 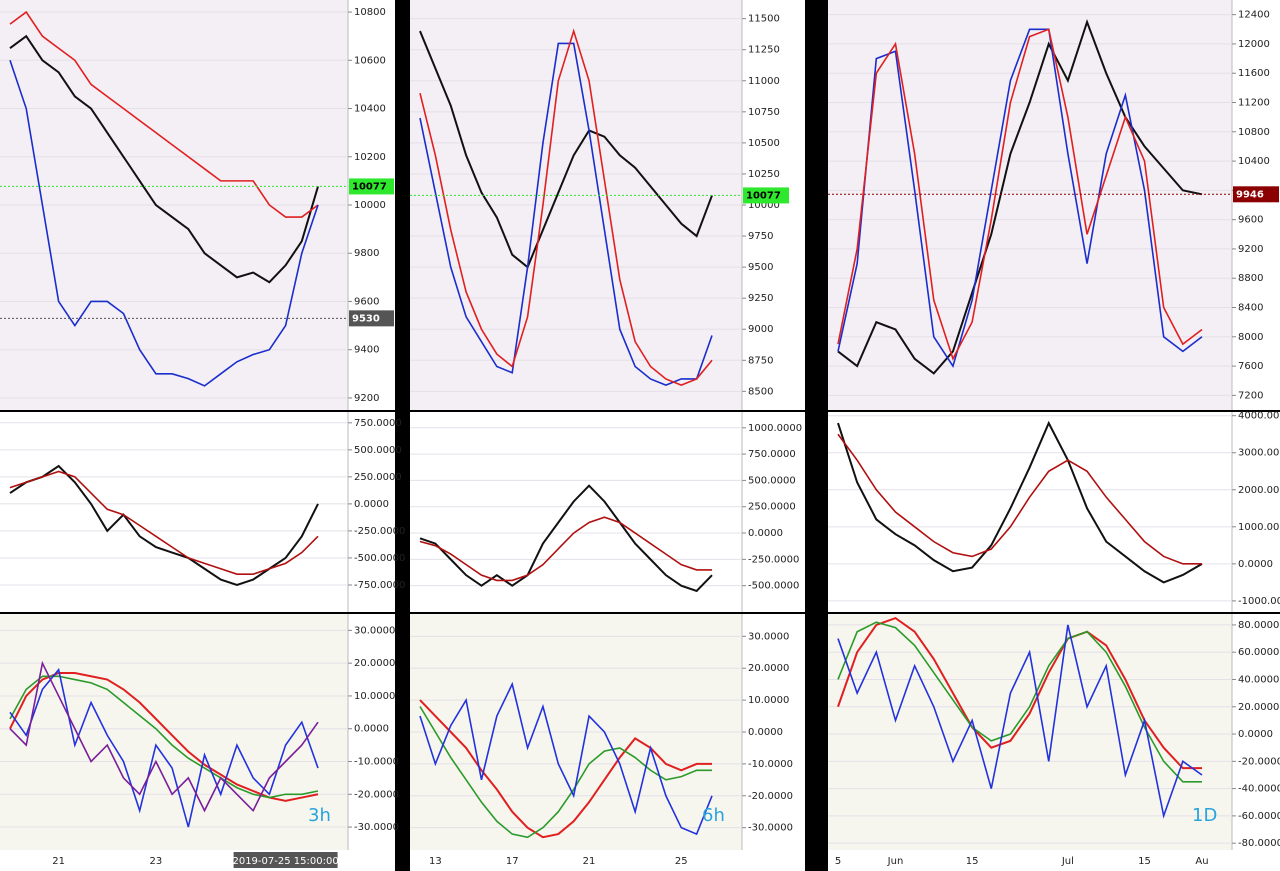 I want to click on y-tick-label: 7200, so click(x=1250, y=395).